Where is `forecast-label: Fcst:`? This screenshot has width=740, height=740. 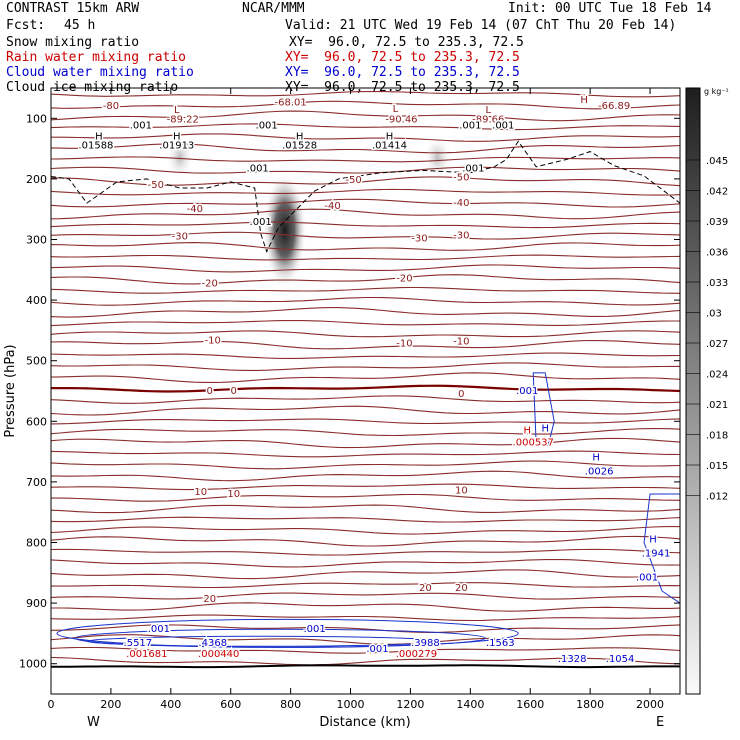
forecast-label: Fcst: is located at coordinates (26, 25).